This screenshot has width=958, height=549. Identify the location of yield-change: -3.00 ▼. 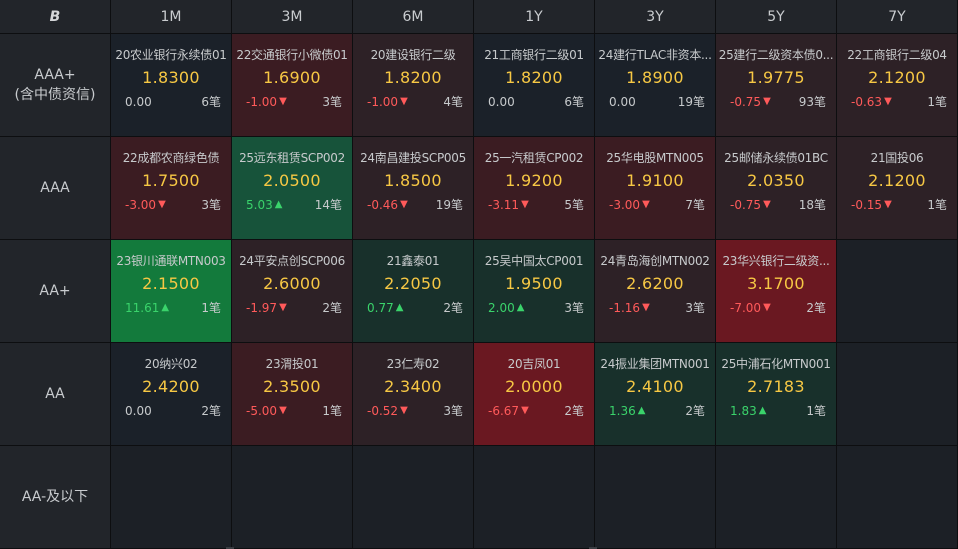
(145, 204).